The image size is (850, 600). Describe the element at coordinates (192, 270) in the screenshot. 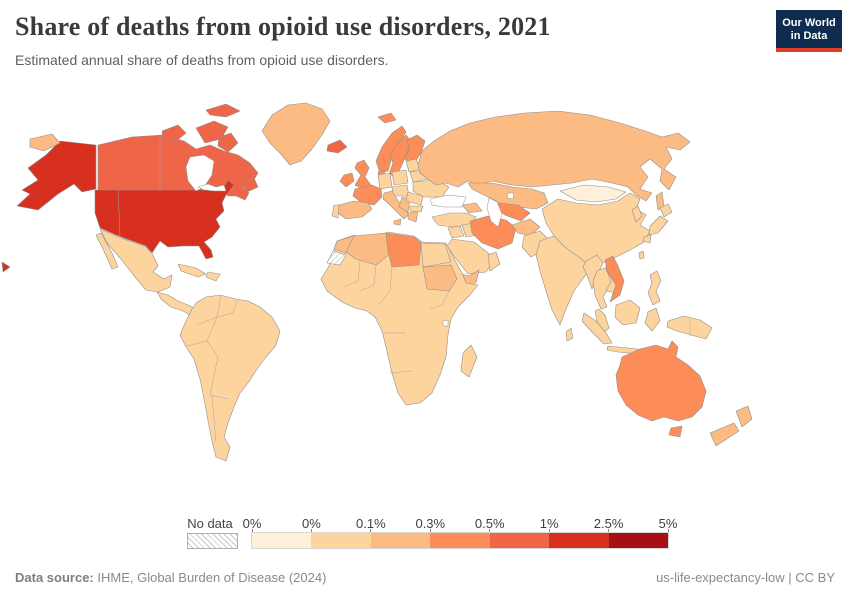

I see `country-cuba` at that location.